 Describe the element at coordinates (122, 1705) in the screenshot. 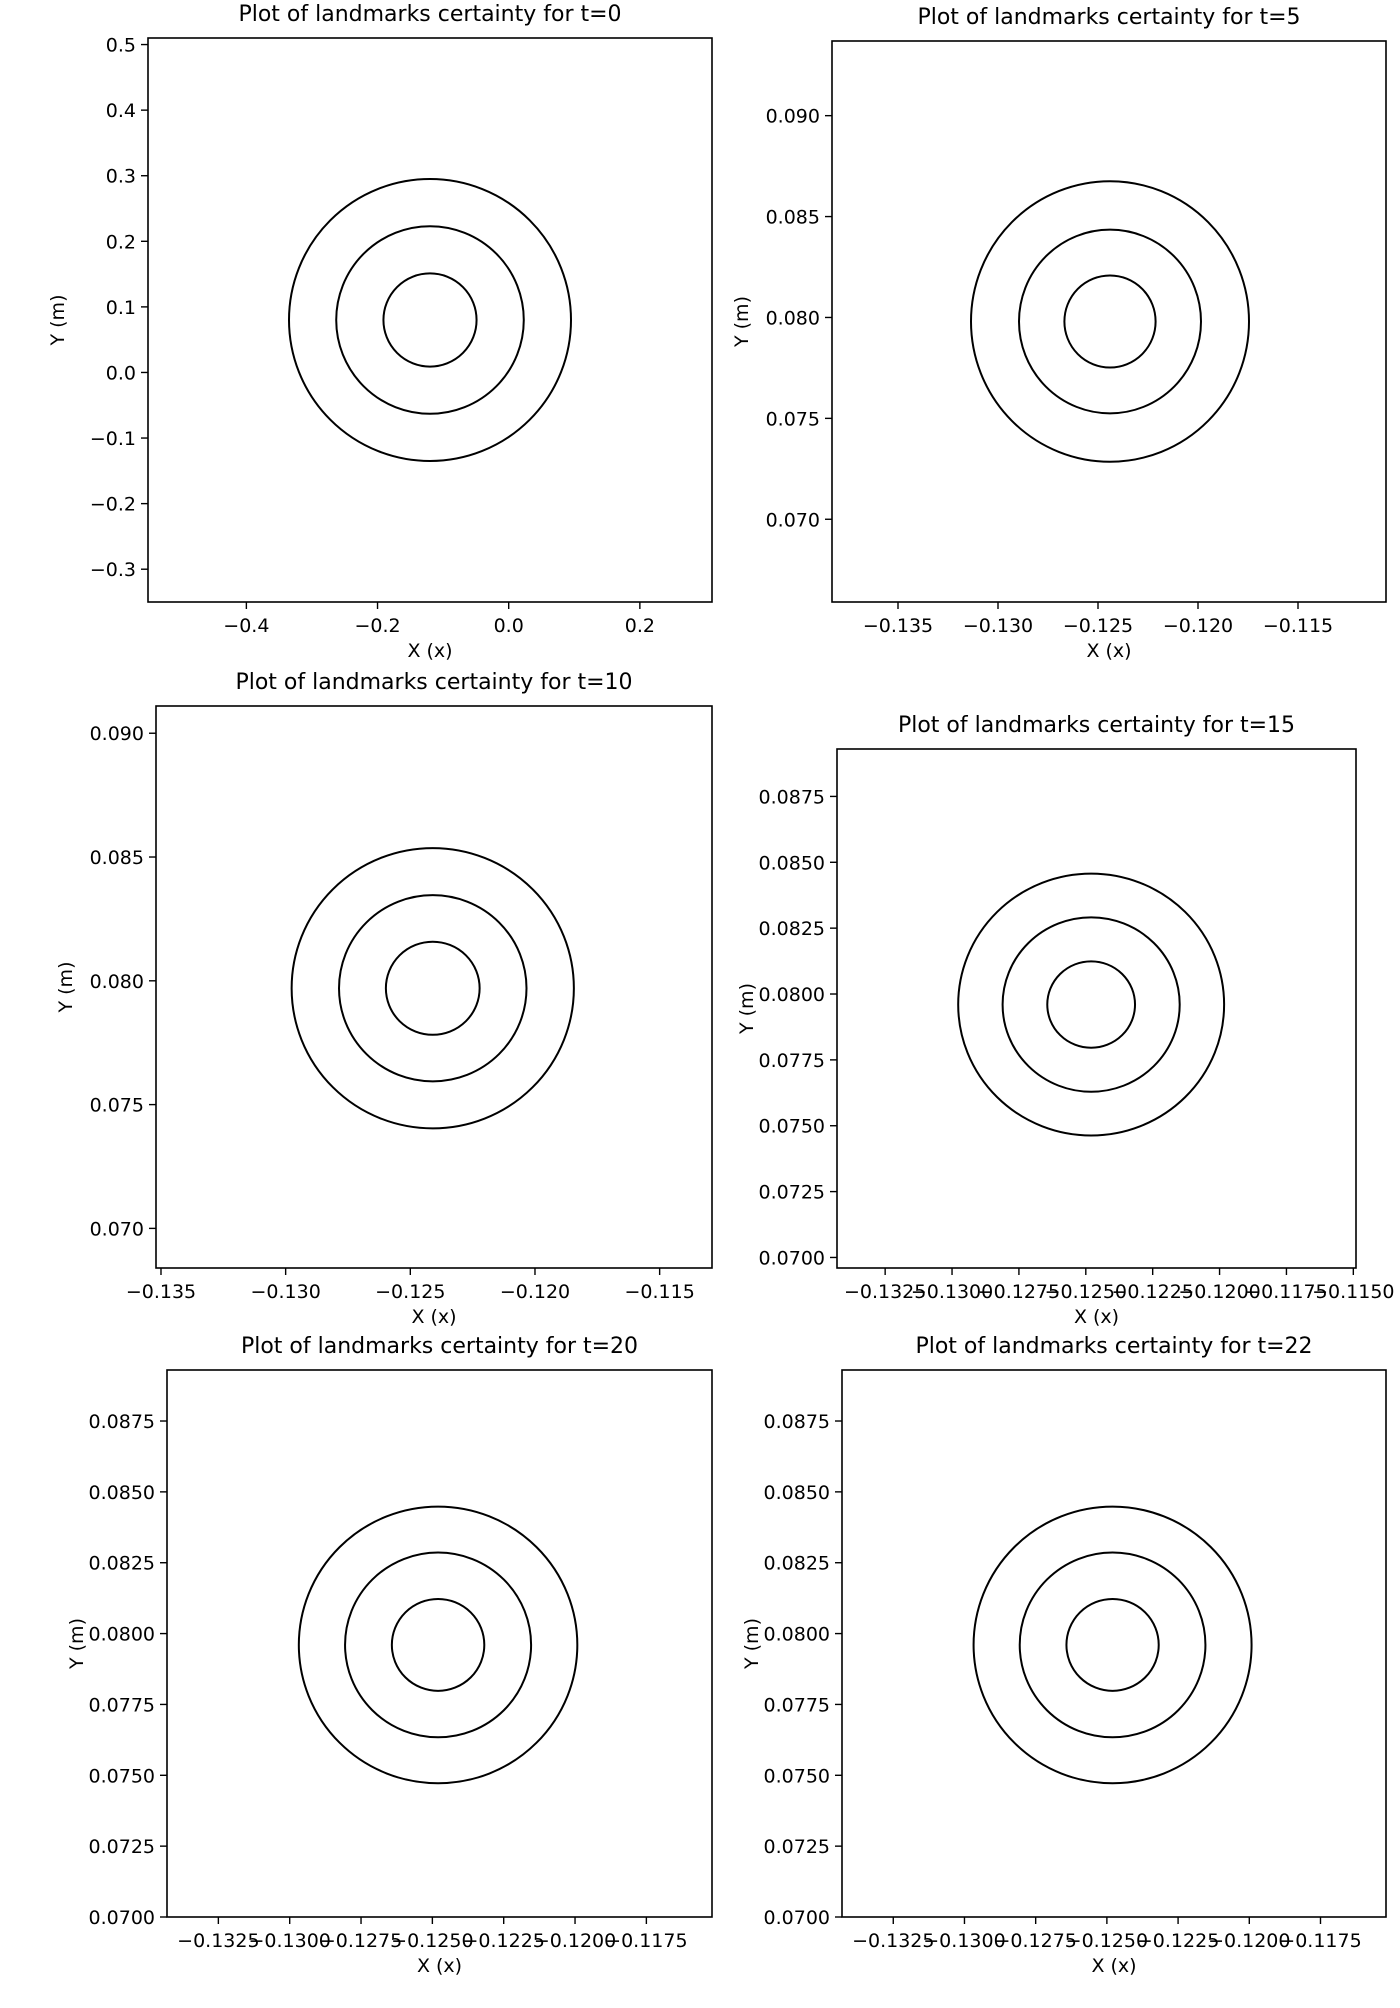

I see `y-tick-label: 0.0775` at that location.